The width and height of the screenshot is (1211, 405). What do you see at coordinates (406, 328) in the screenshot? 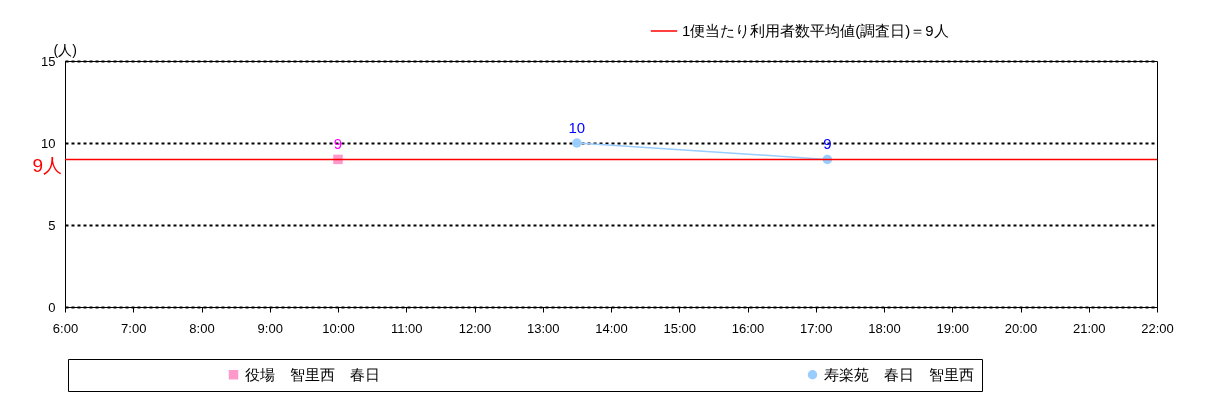
I see `x-tick-label: 11:00` at bounding box center [406, 328].